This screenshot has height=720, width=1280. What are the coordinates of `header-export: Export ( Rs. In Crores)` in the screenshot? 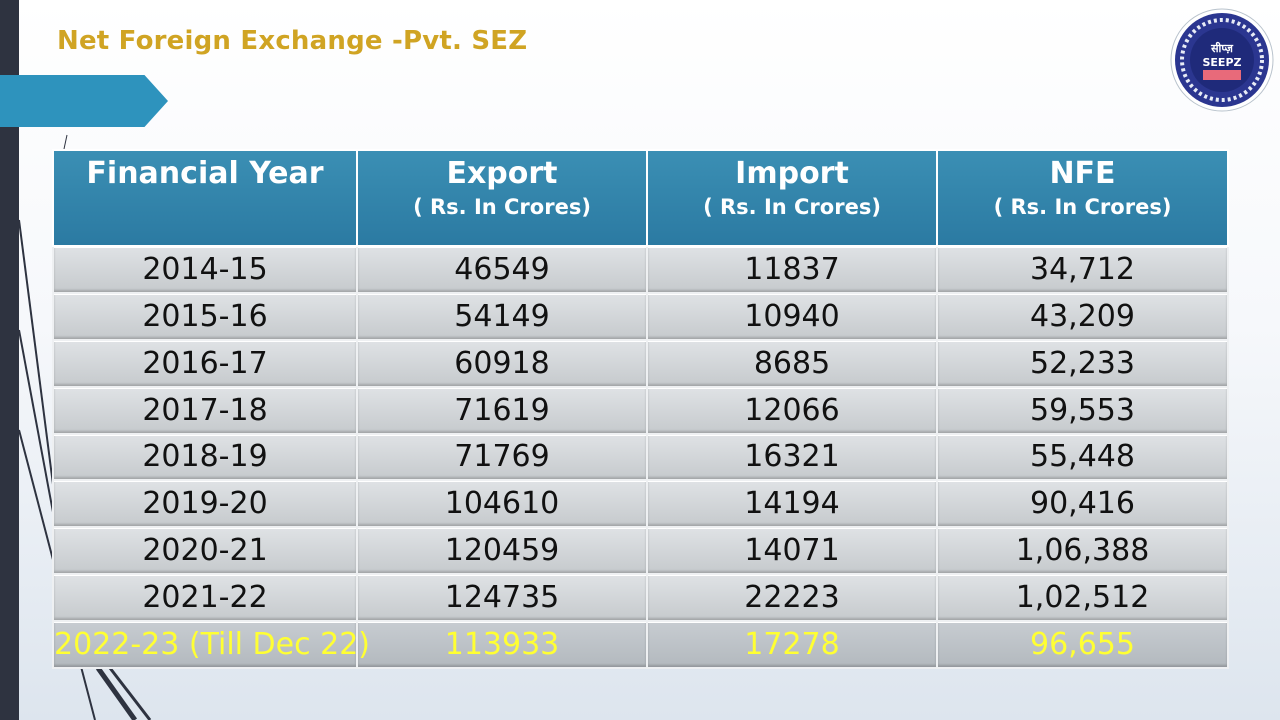 It's located at (502, 198).